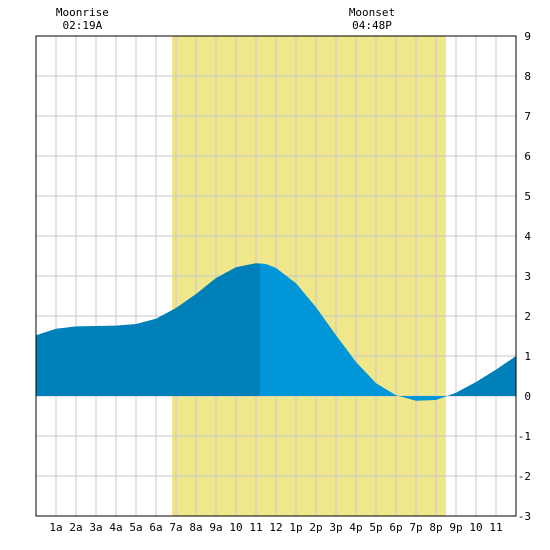  What do you see at coordinates (435, 527) in the screenshot?
I see `x-tick-label: 8p` at bounding box center [435, 527].